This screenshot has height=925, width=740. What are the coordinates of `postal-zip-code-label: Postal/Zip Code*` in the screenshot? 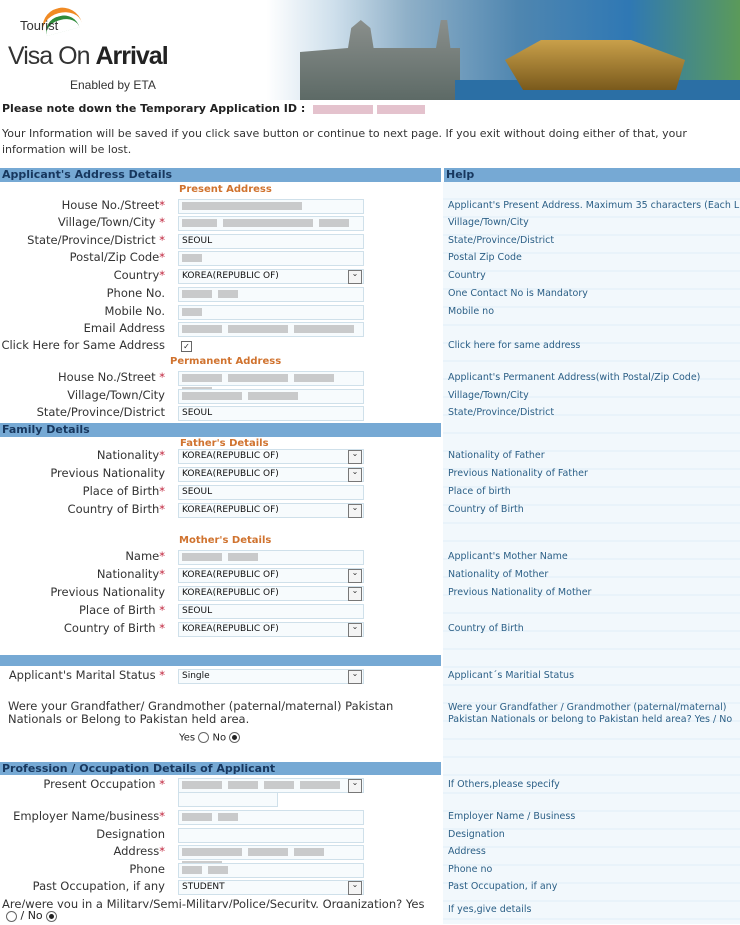 It's located at (117, 257).